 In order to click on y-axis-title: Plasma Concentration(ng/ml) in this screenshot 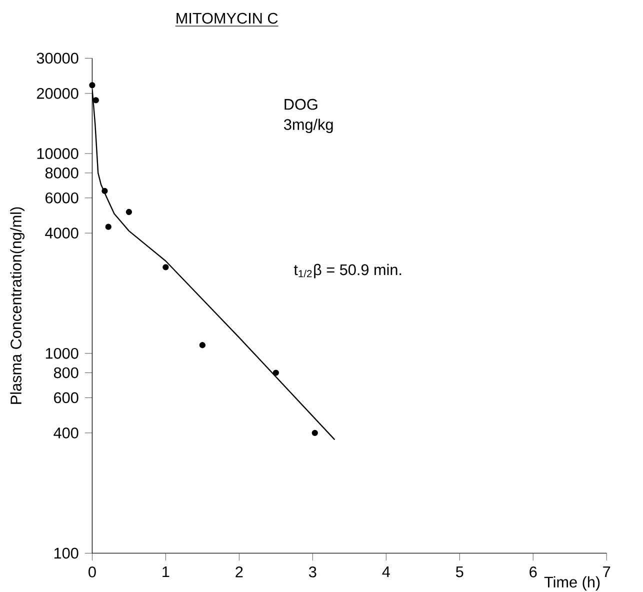, I will do `click(17, 305)`.